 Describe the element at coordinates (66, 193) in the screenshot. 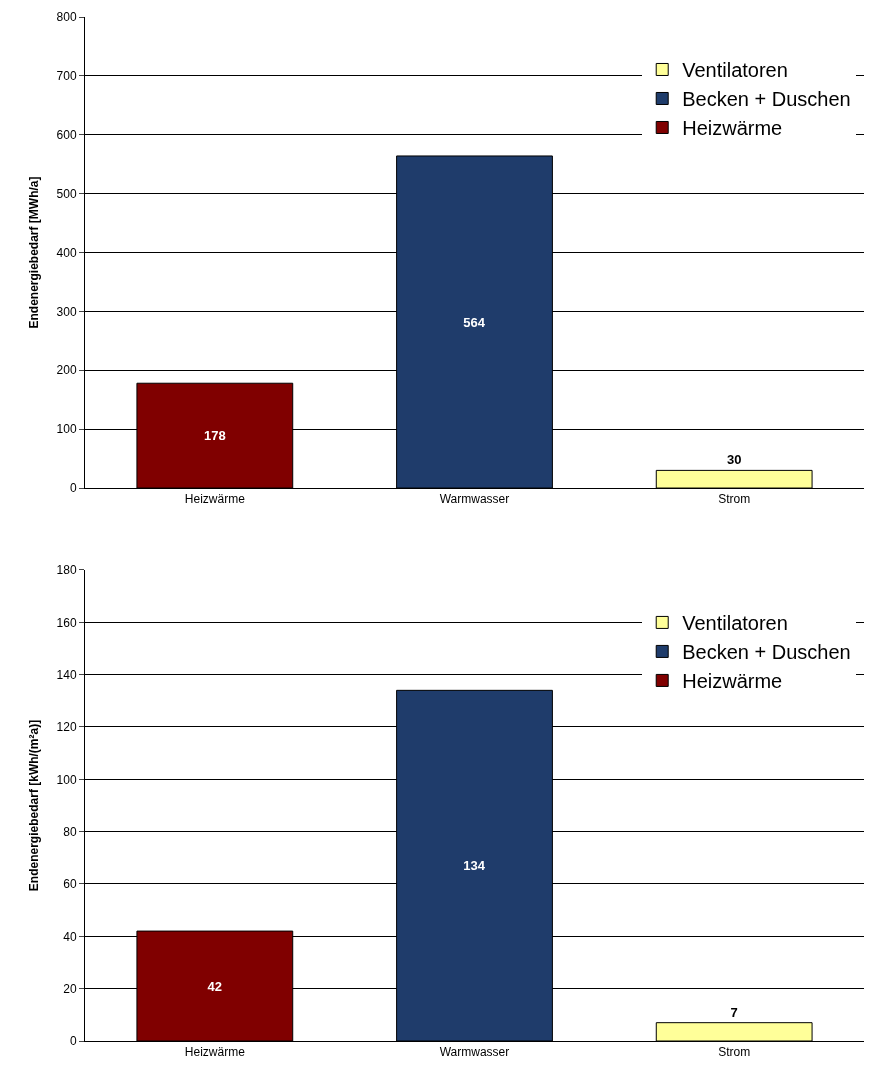

I see `y-tick-label: 500` at that location.